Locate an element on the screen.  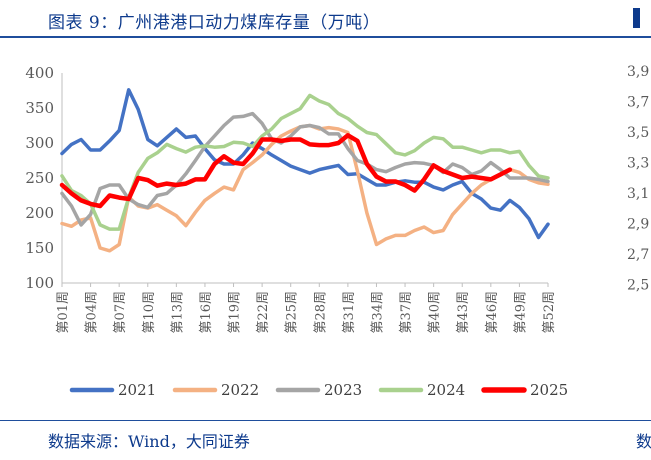
adjacent-source-fragment: 数 is located at coordinates (643, 441).